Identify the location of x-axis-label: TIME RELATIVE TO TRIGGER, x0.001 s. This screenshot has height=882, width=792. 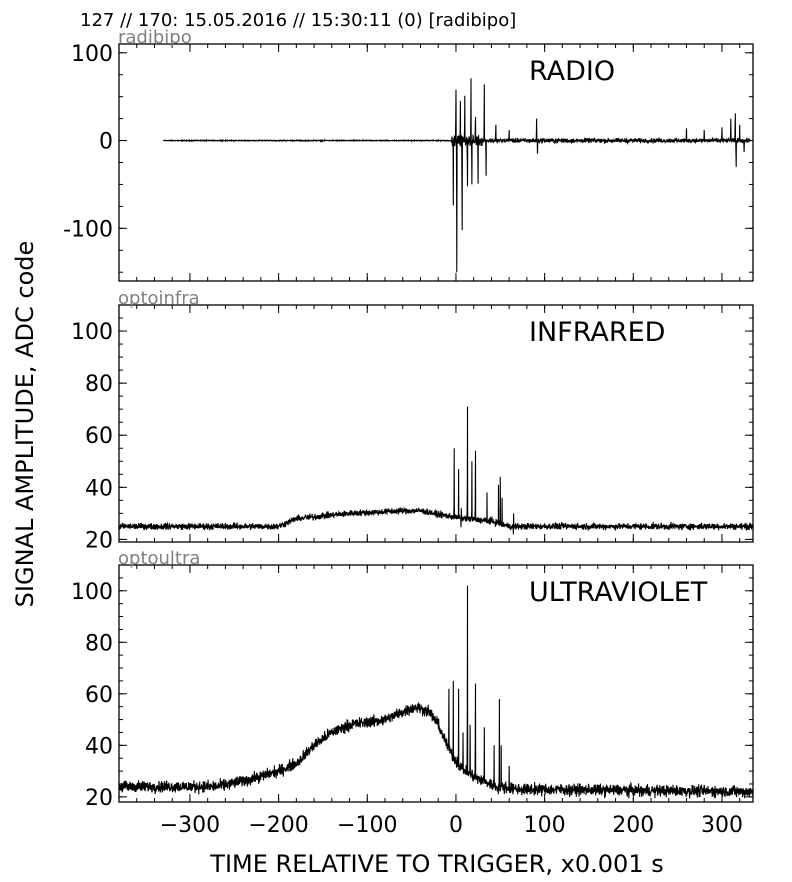
(436, 864).